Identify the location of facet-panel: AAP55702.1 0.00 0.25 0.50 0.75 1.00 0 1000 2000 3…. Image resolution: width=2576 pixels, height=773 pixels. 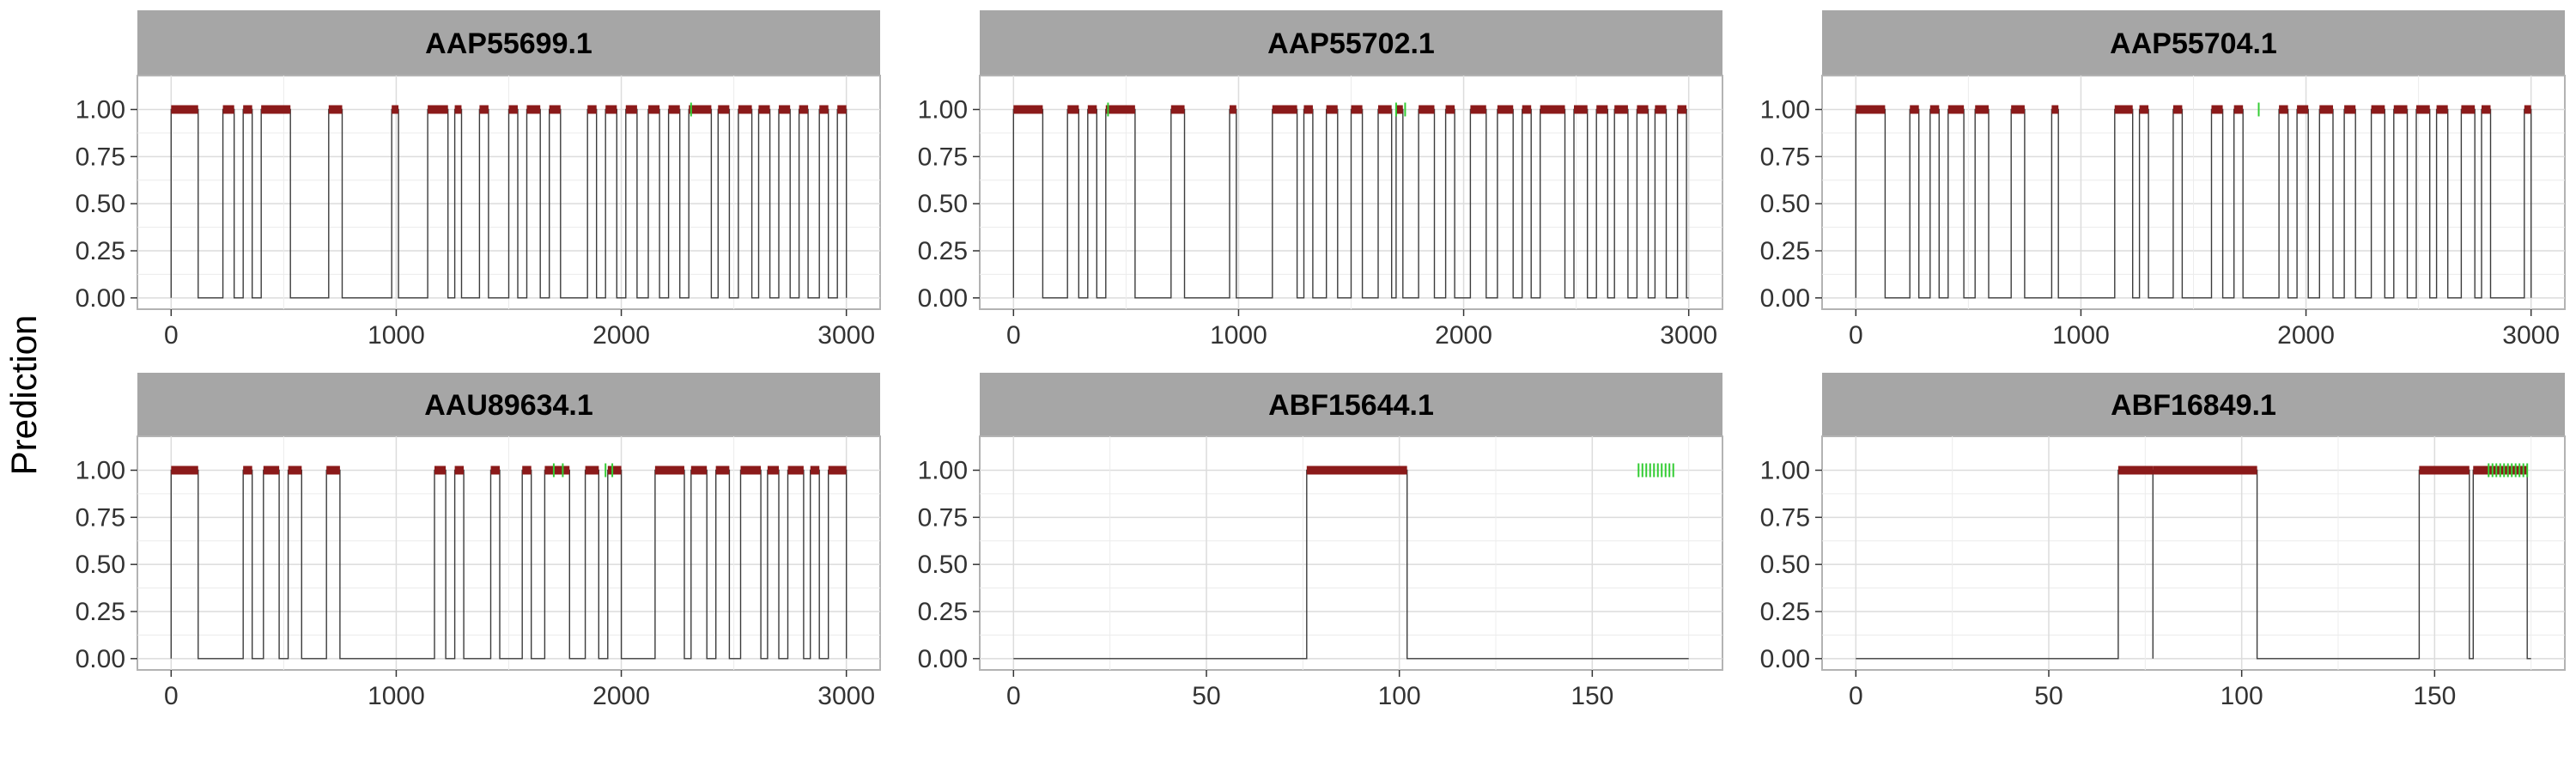
(1320, 180).